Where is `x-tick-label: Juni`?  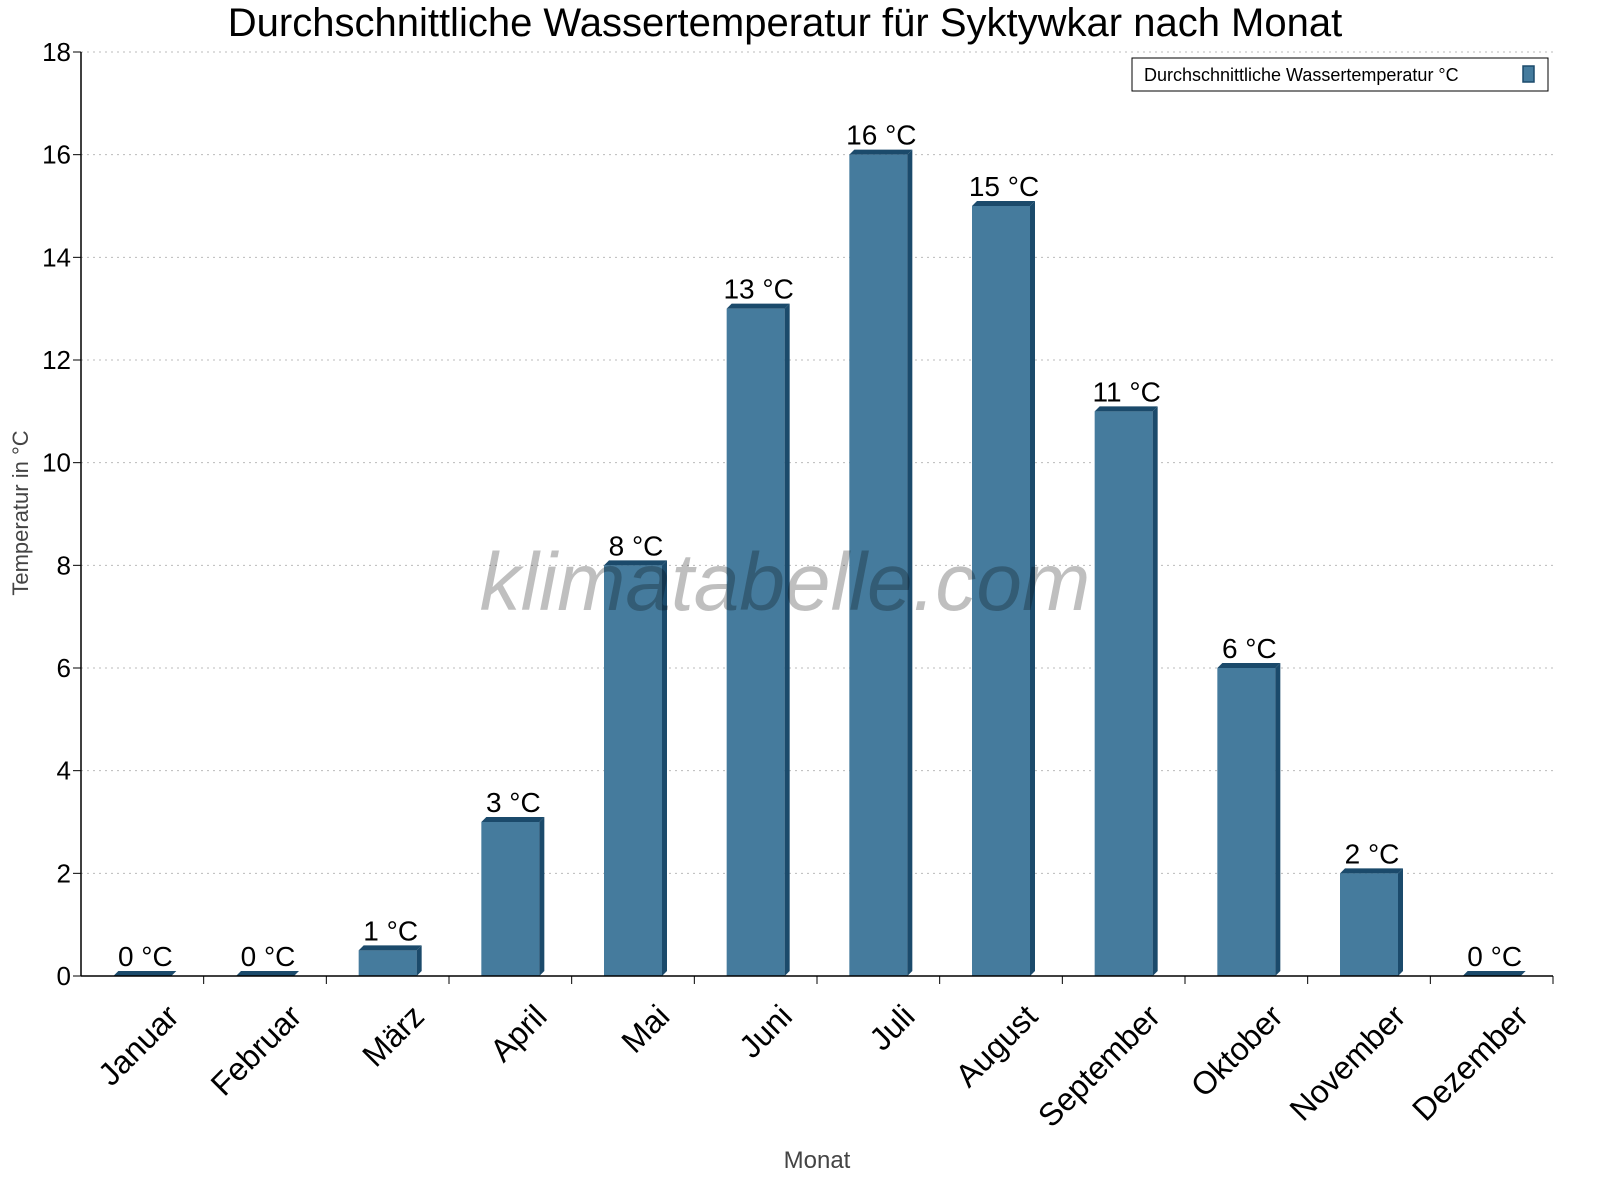
x-tick-label: Juni is located at coordinates (765, 1031).